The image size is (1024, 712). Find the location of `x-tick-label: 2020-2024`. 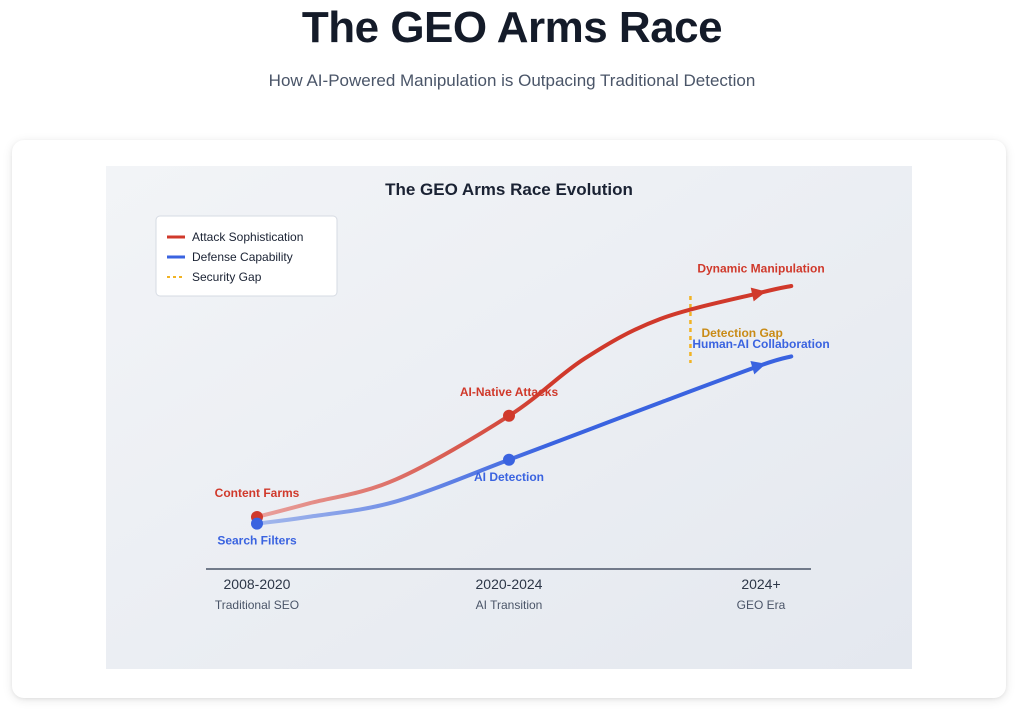

x-tick-label: 2020-2024 is located at coordinates (509, 584).